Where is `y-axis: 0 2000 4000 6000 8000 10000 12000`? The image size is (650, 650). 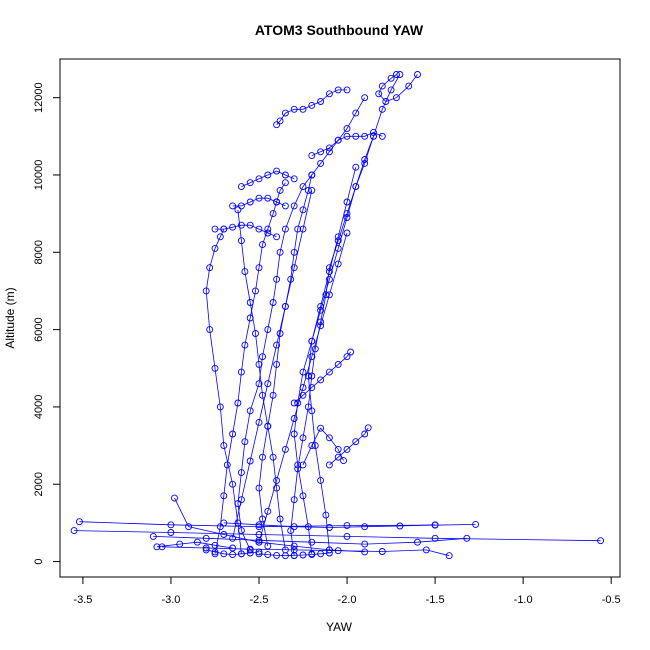 y-axis: 0 2000 4000 6000 8000 10000 12000 is located at coordinates (47, 323).